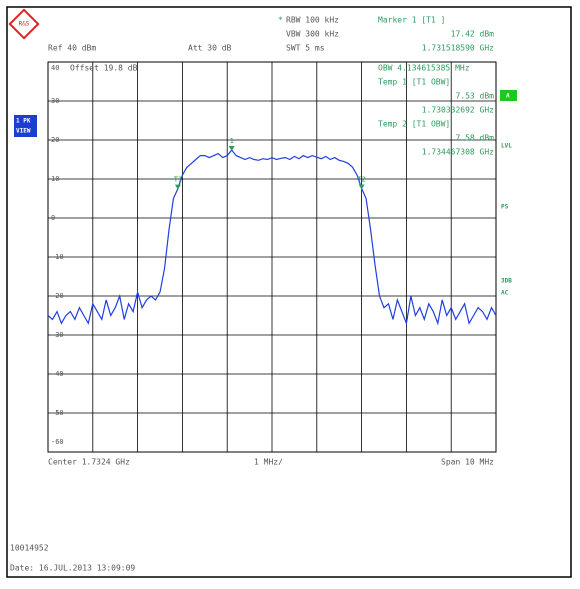  Describe the element at coordinates (72, 48) in the screenshot. I see `ref: Ref 40 dBm` at that location.